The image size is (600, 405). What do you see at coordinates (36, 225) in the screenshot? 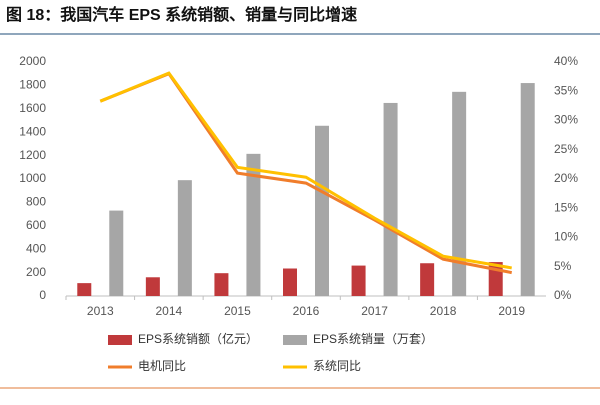
I see `y-tick-label: 600` at bounding box center [36, 225].